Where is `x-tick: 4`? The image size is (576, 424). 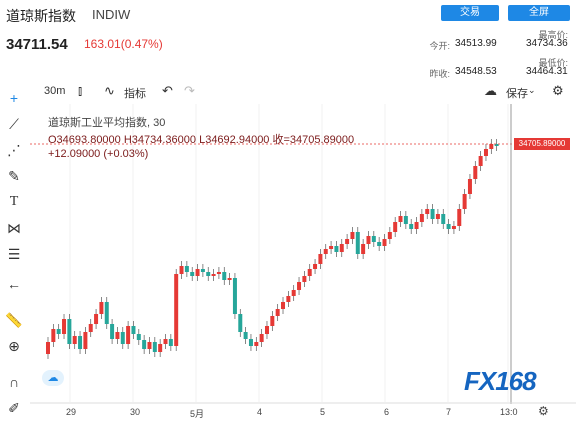 x-tick: 4 is located at coordinates (260, 412).